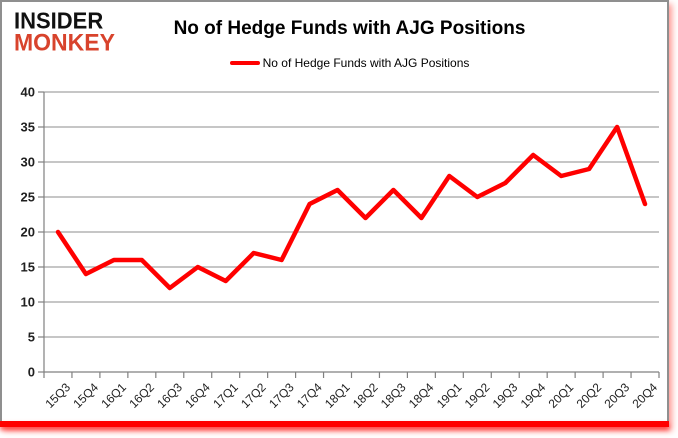 This screenshot has width=678, height=438. What do you see at coordinates (309, 395) in the screenshot?
I see `x-axis-label: 17Q4` at bounding box center [309, 395].